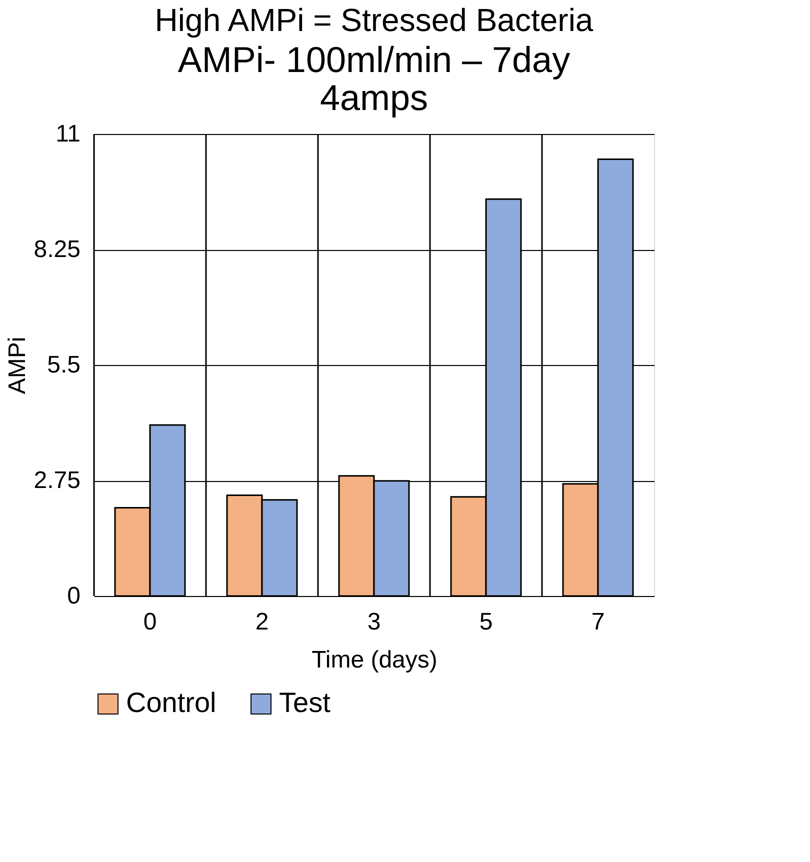 This screenshot has width=810, height=862. I want to click on x-tick-label: 2, so click(262, 622).